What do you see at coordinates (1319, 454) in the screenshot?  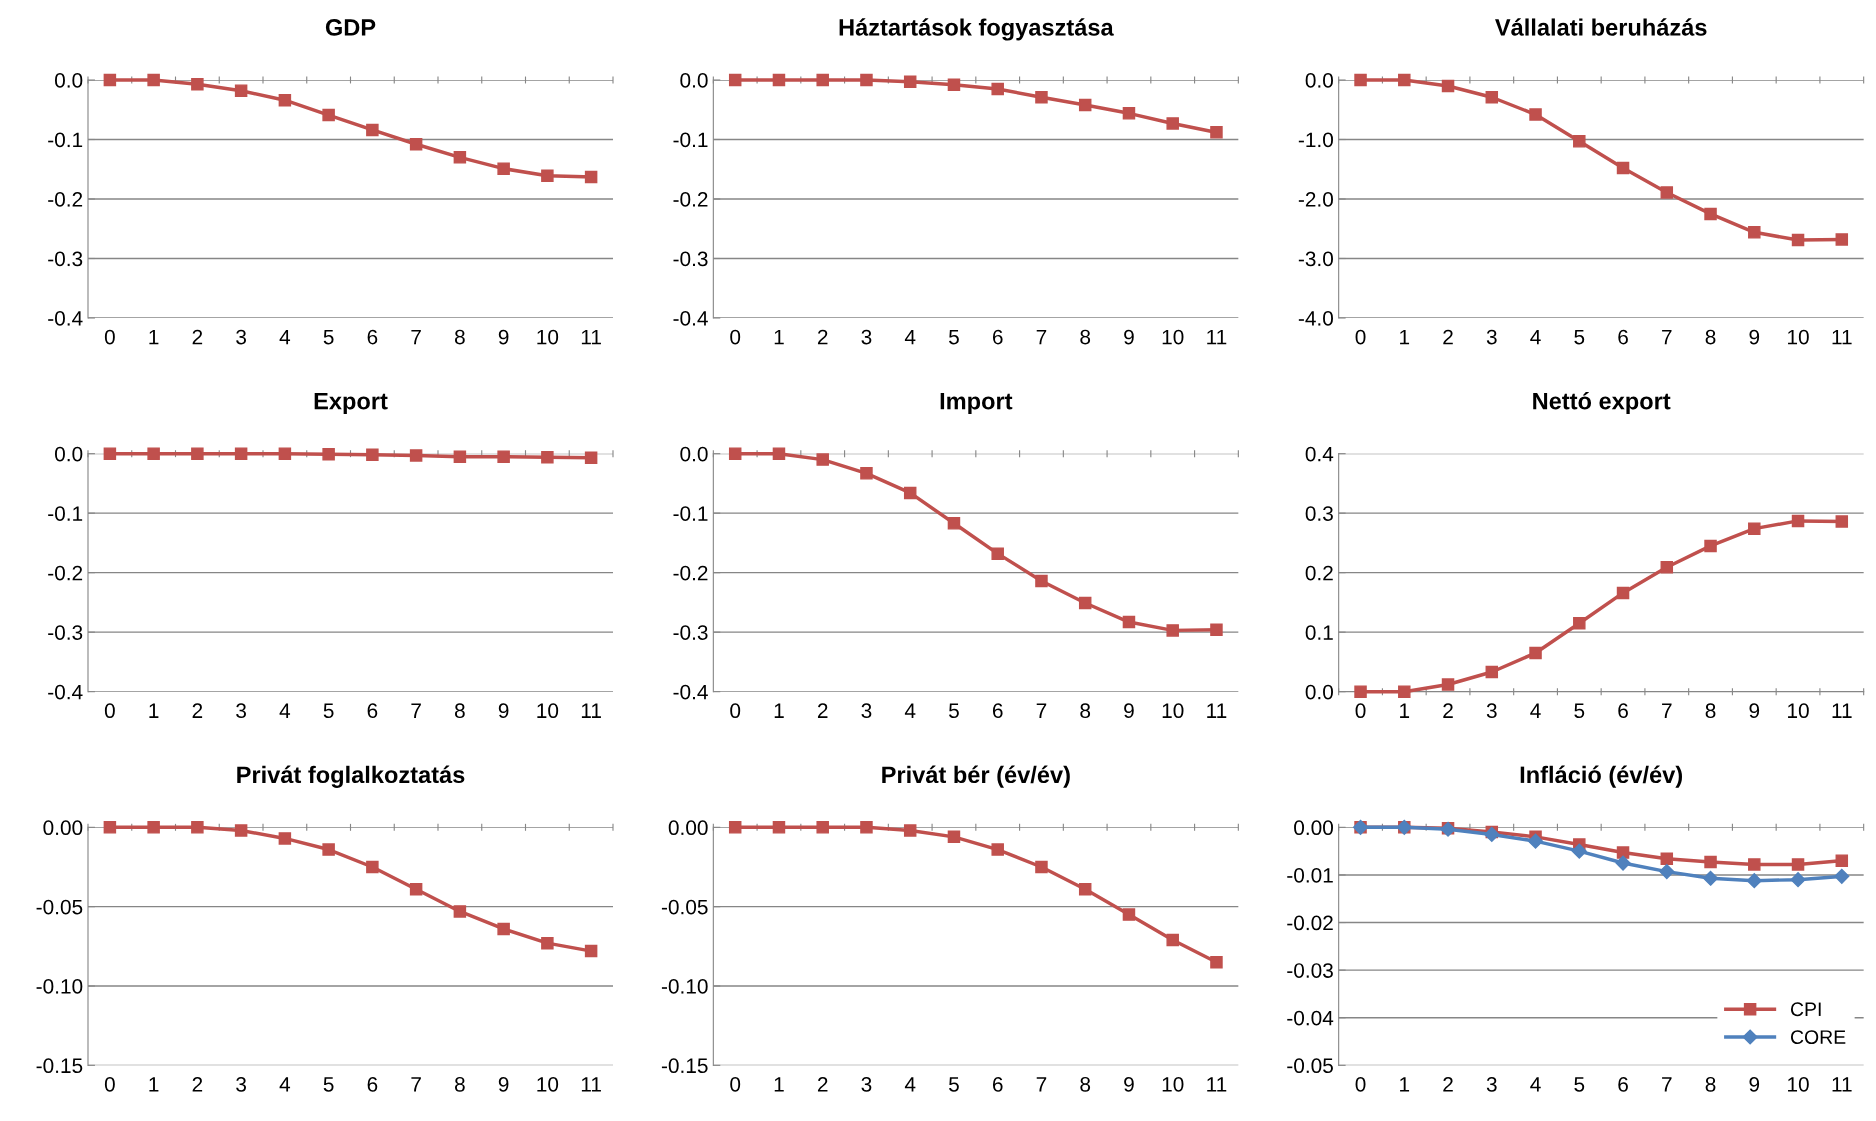 I see `y-tick-label: 0.4` at bounding box center [1319, 454].